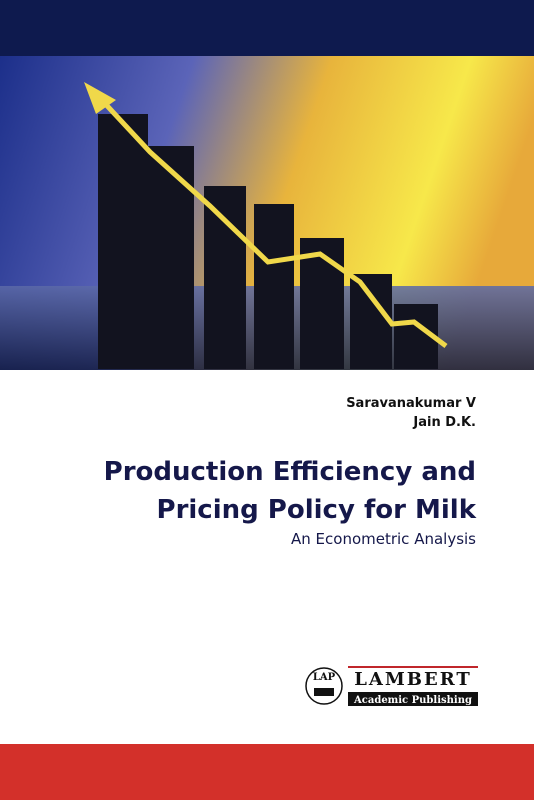 The width and height of the screenshot is (534, 800). What do you see at coordinates (413, 679) in the screenshot?
I see `publisher-name: LAMBERT` at bounding box center [413, 679].